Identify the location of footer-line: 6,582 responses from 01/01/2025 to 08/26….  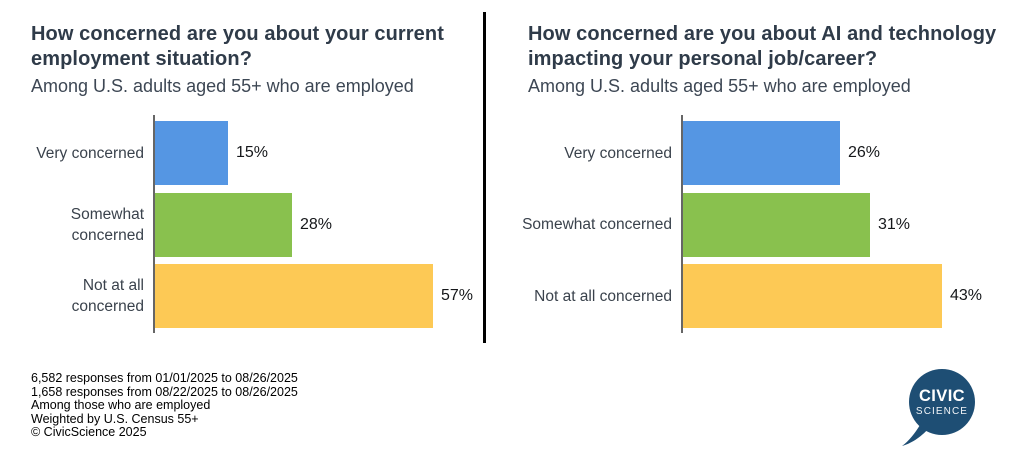
(164, 378).